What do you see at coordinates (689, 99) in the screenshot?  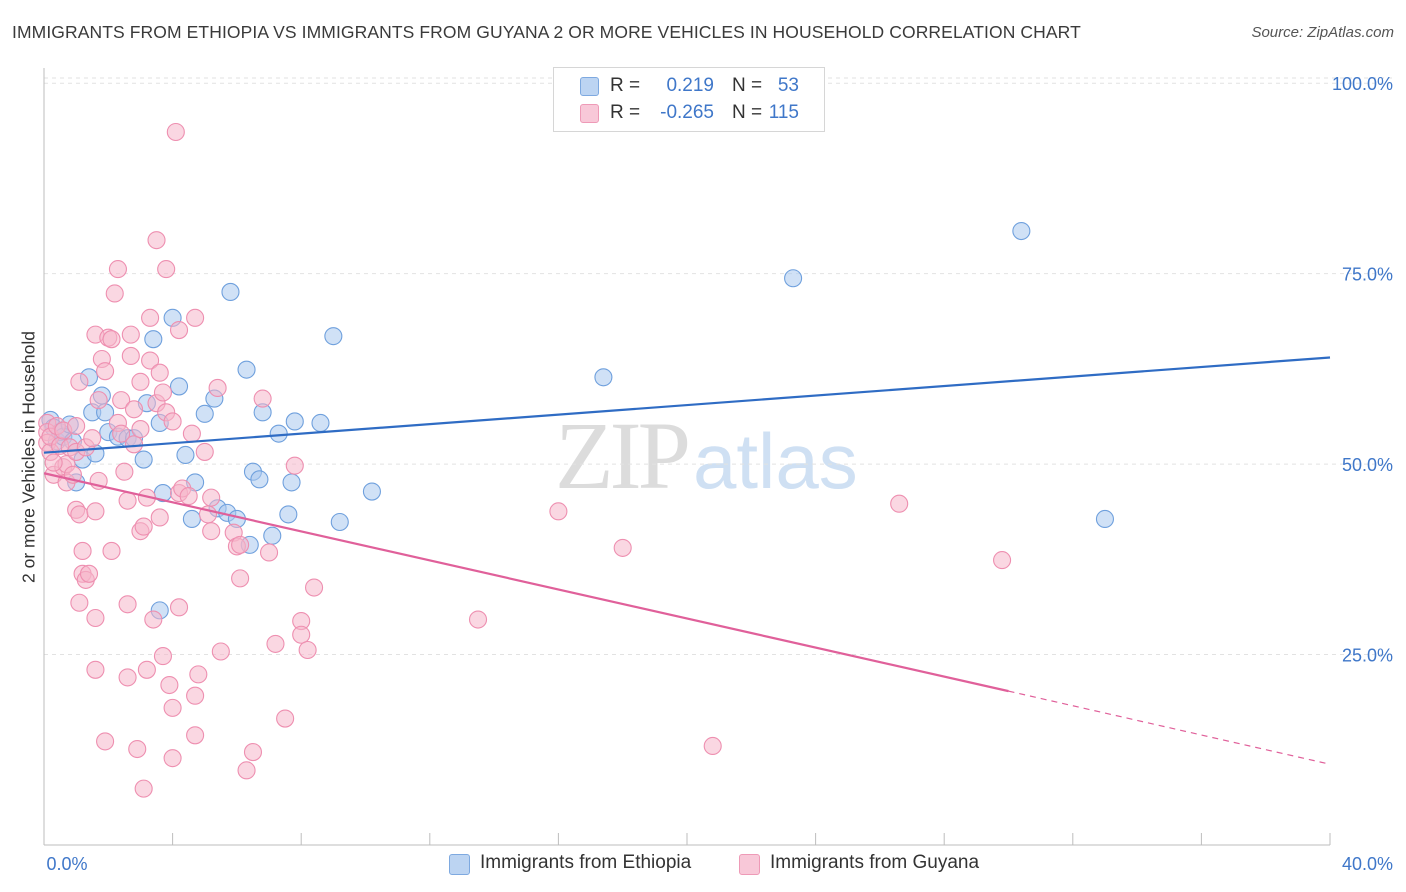 I see `correlation-legend: R = 0.219 N = 53 R = -0.265 N = 115` at bounding box center [689, 99].